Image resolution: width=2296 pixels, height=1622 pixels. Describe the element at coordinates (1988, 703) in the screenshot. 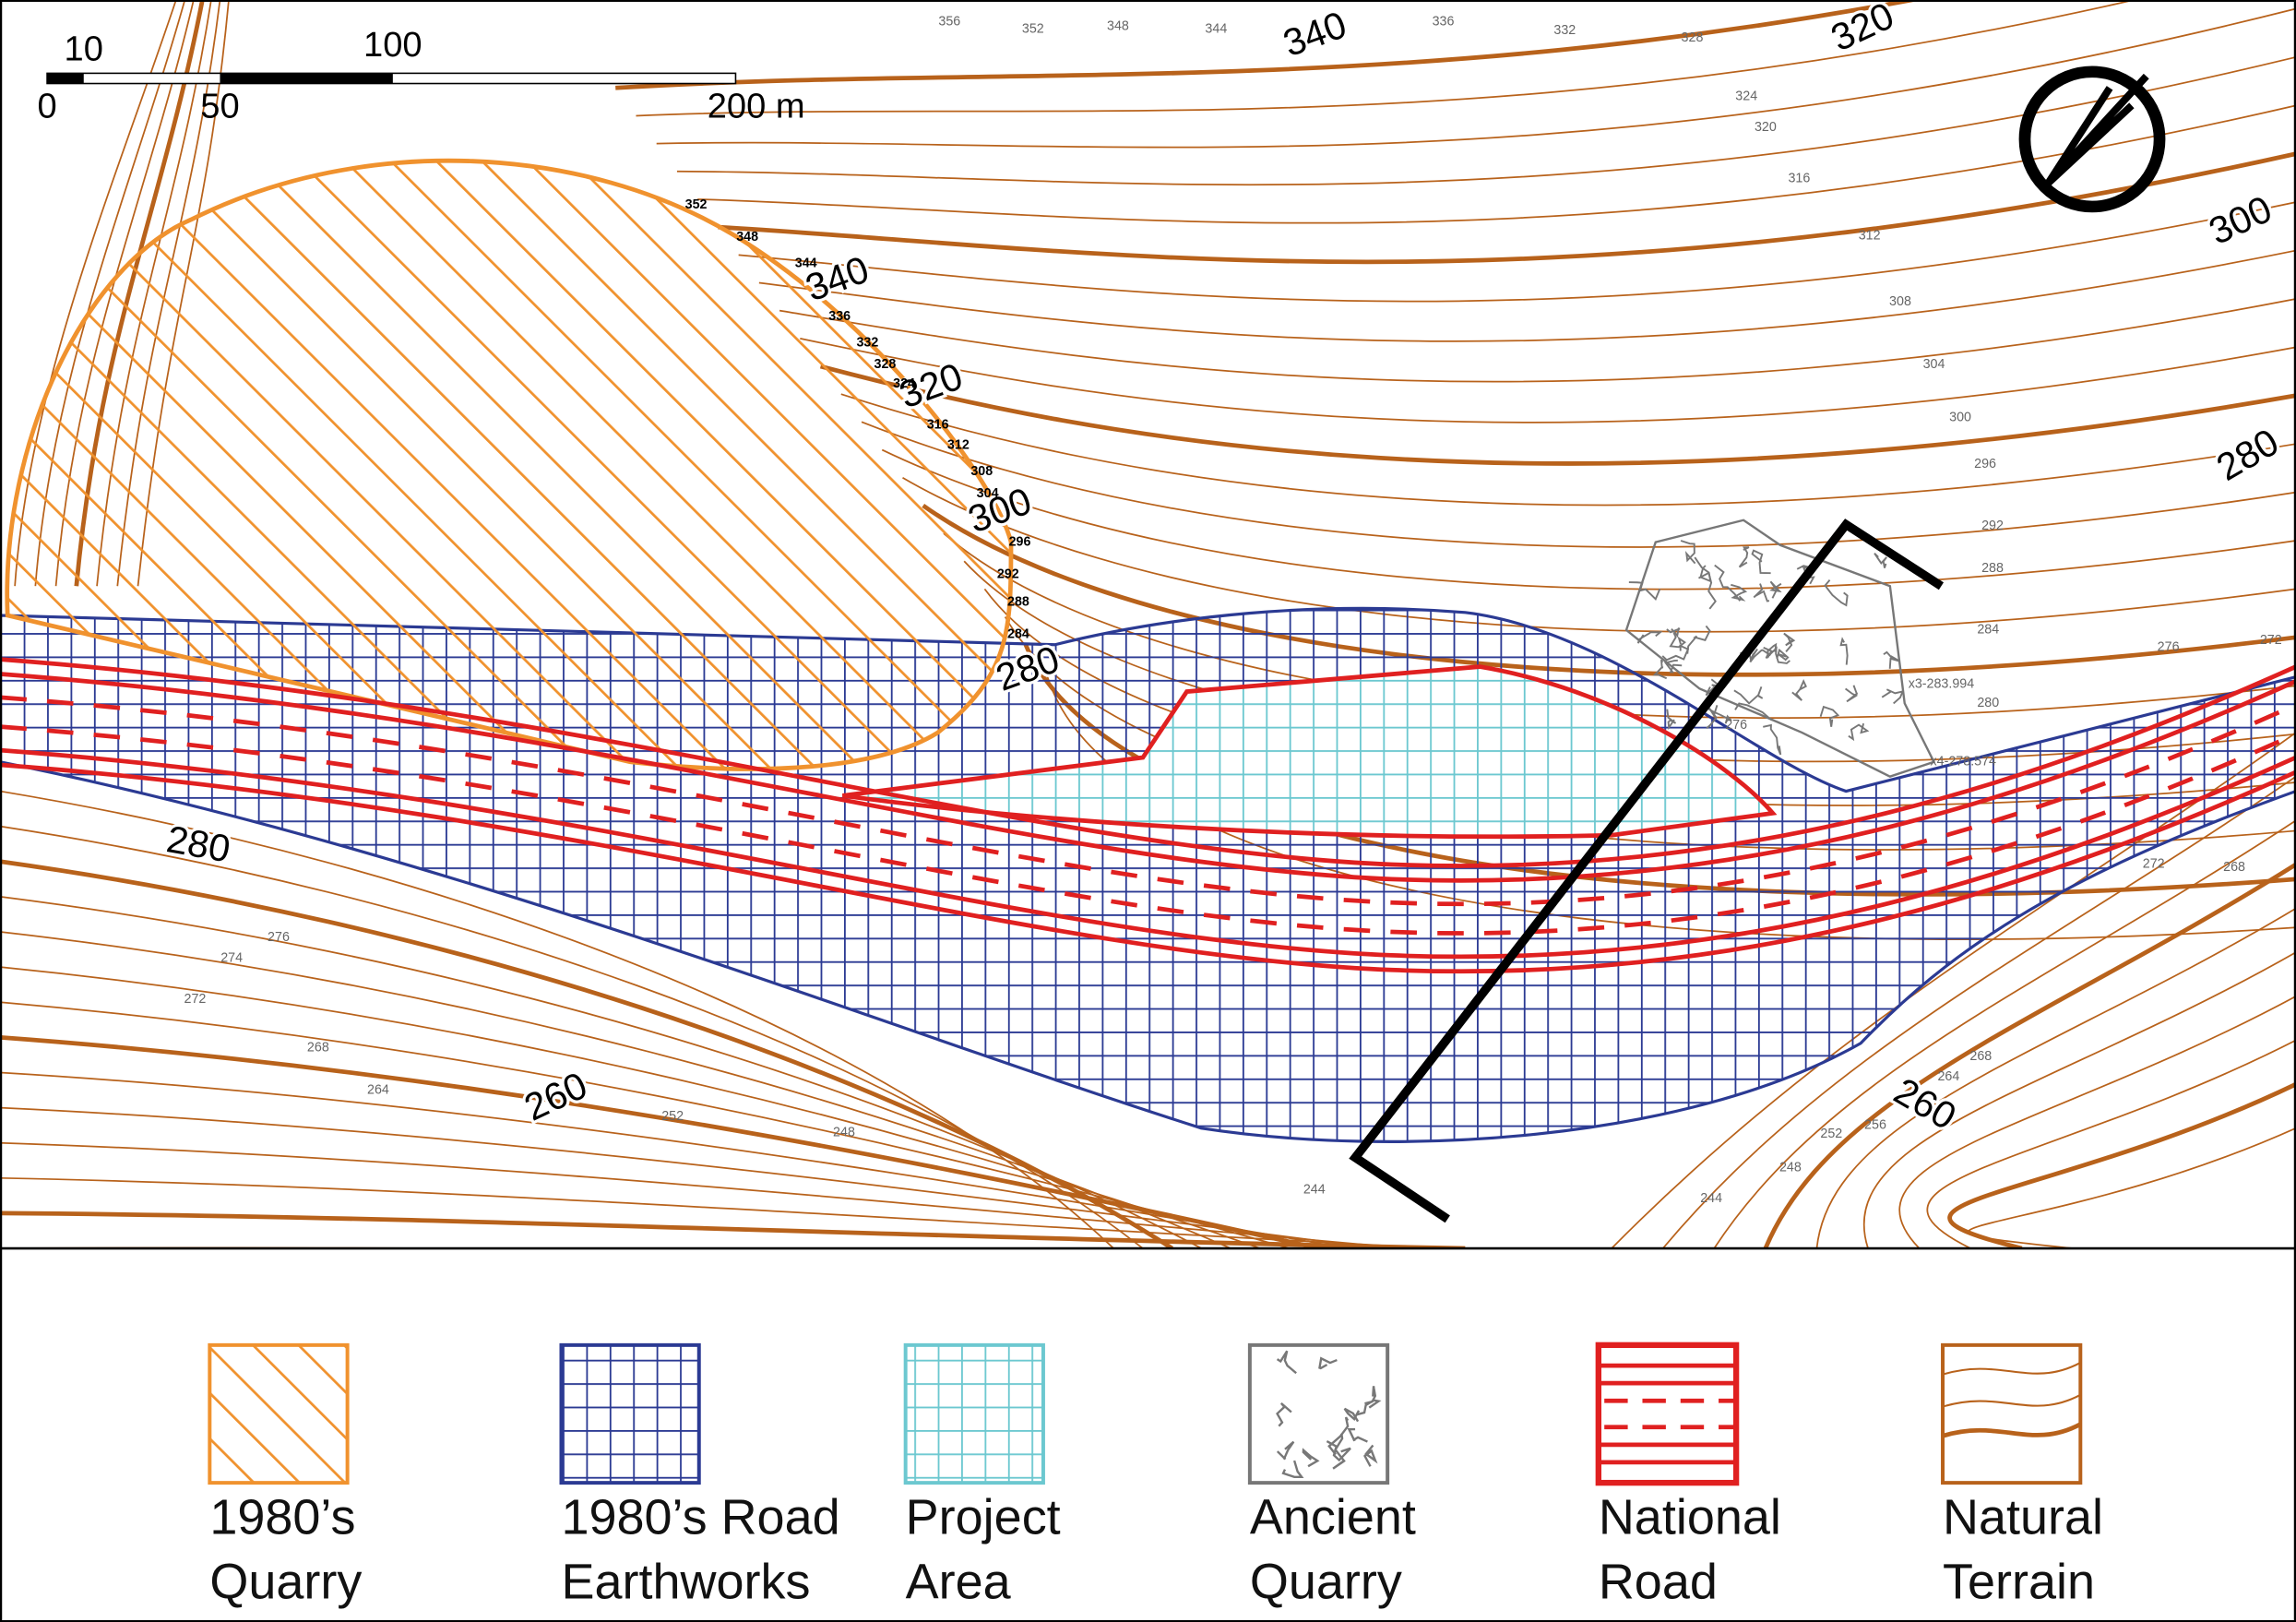

I see `contour-label: 280` at that location.